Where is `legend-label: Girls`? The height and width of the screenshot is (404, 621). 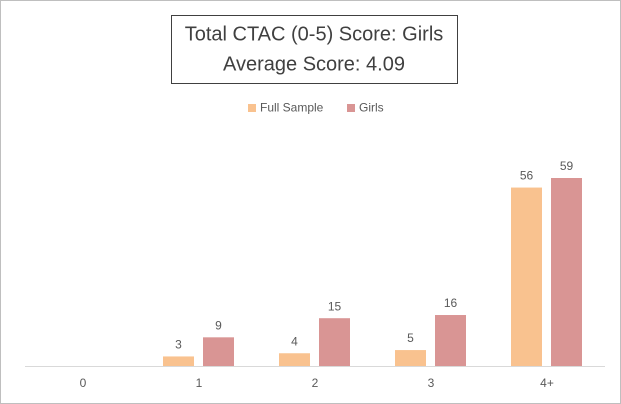 legend-label: Girls is located at coordinates (371, 108).